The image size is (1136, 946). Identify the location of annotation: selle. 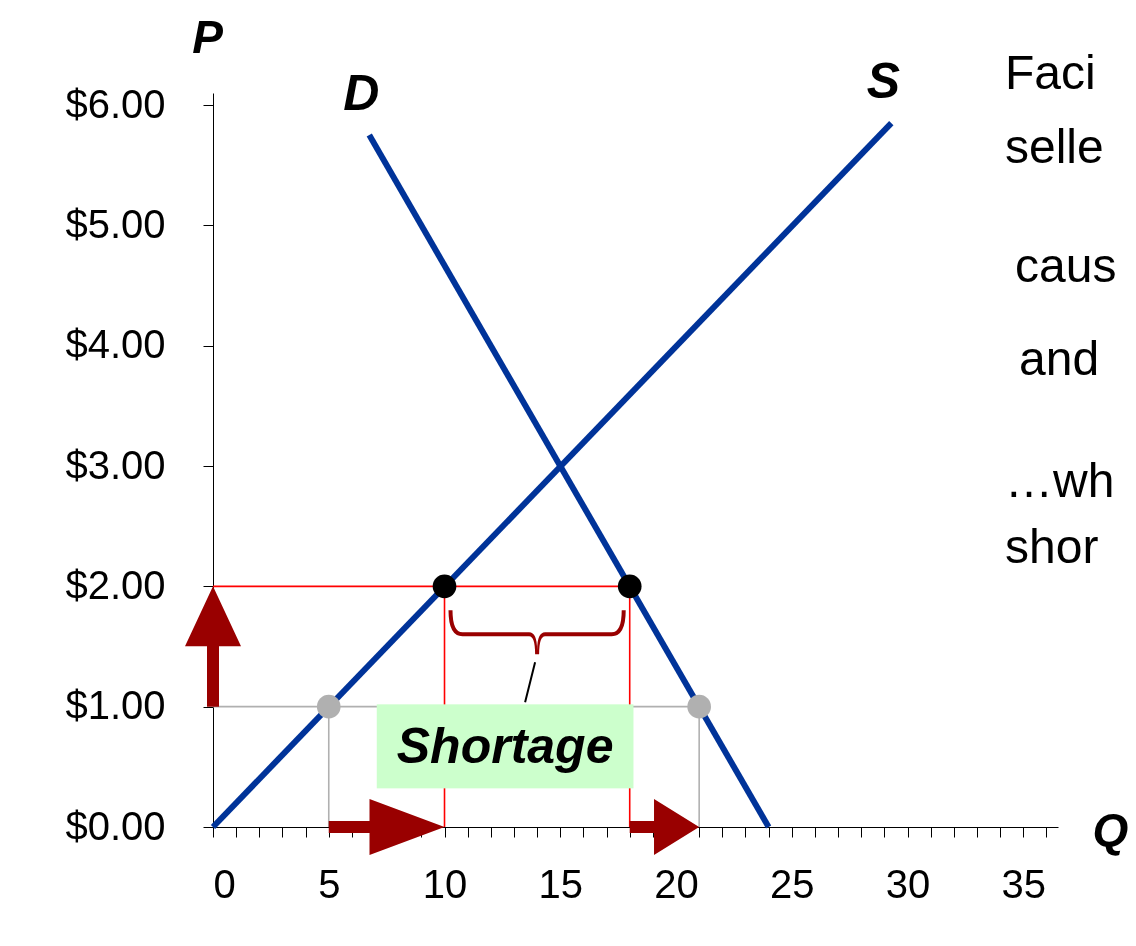
(1054, 146).